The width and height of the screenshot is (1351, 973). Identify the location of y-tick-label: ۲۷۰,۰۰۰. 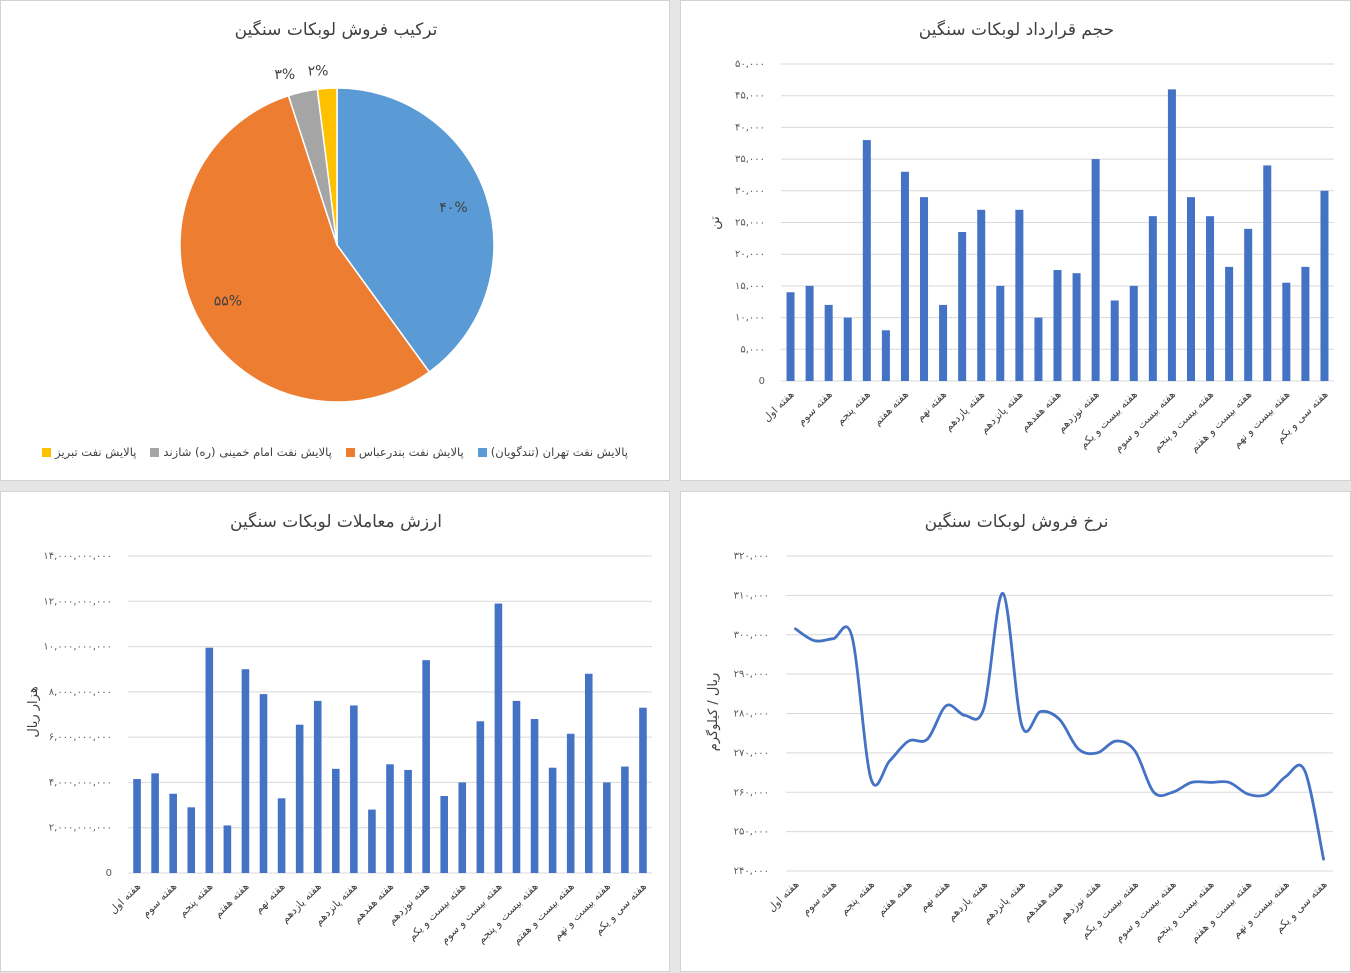
(751, 753).